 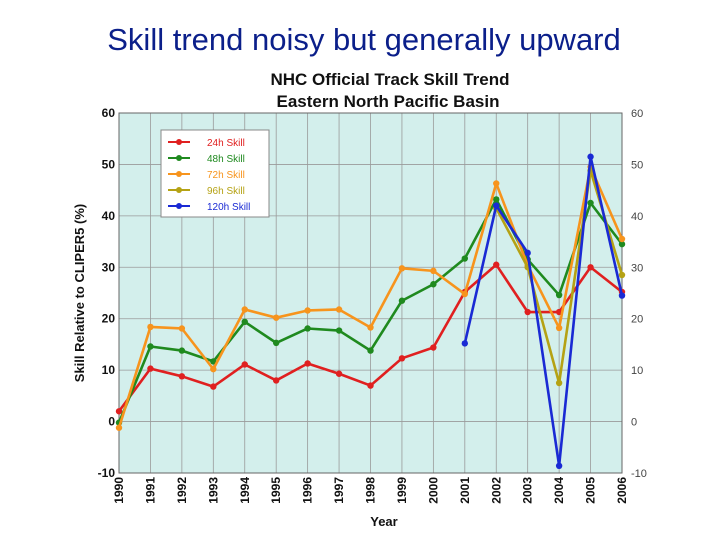 I want to click on x-tick-label: 1998, so click(x=371, y=490).